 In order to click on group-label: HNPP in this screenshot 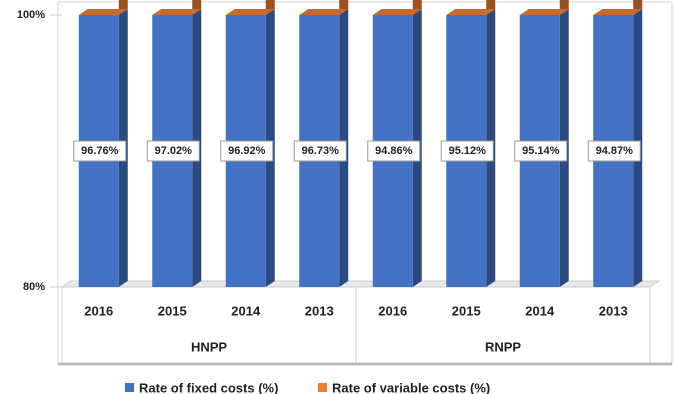, I will do `click(209, 346)`.